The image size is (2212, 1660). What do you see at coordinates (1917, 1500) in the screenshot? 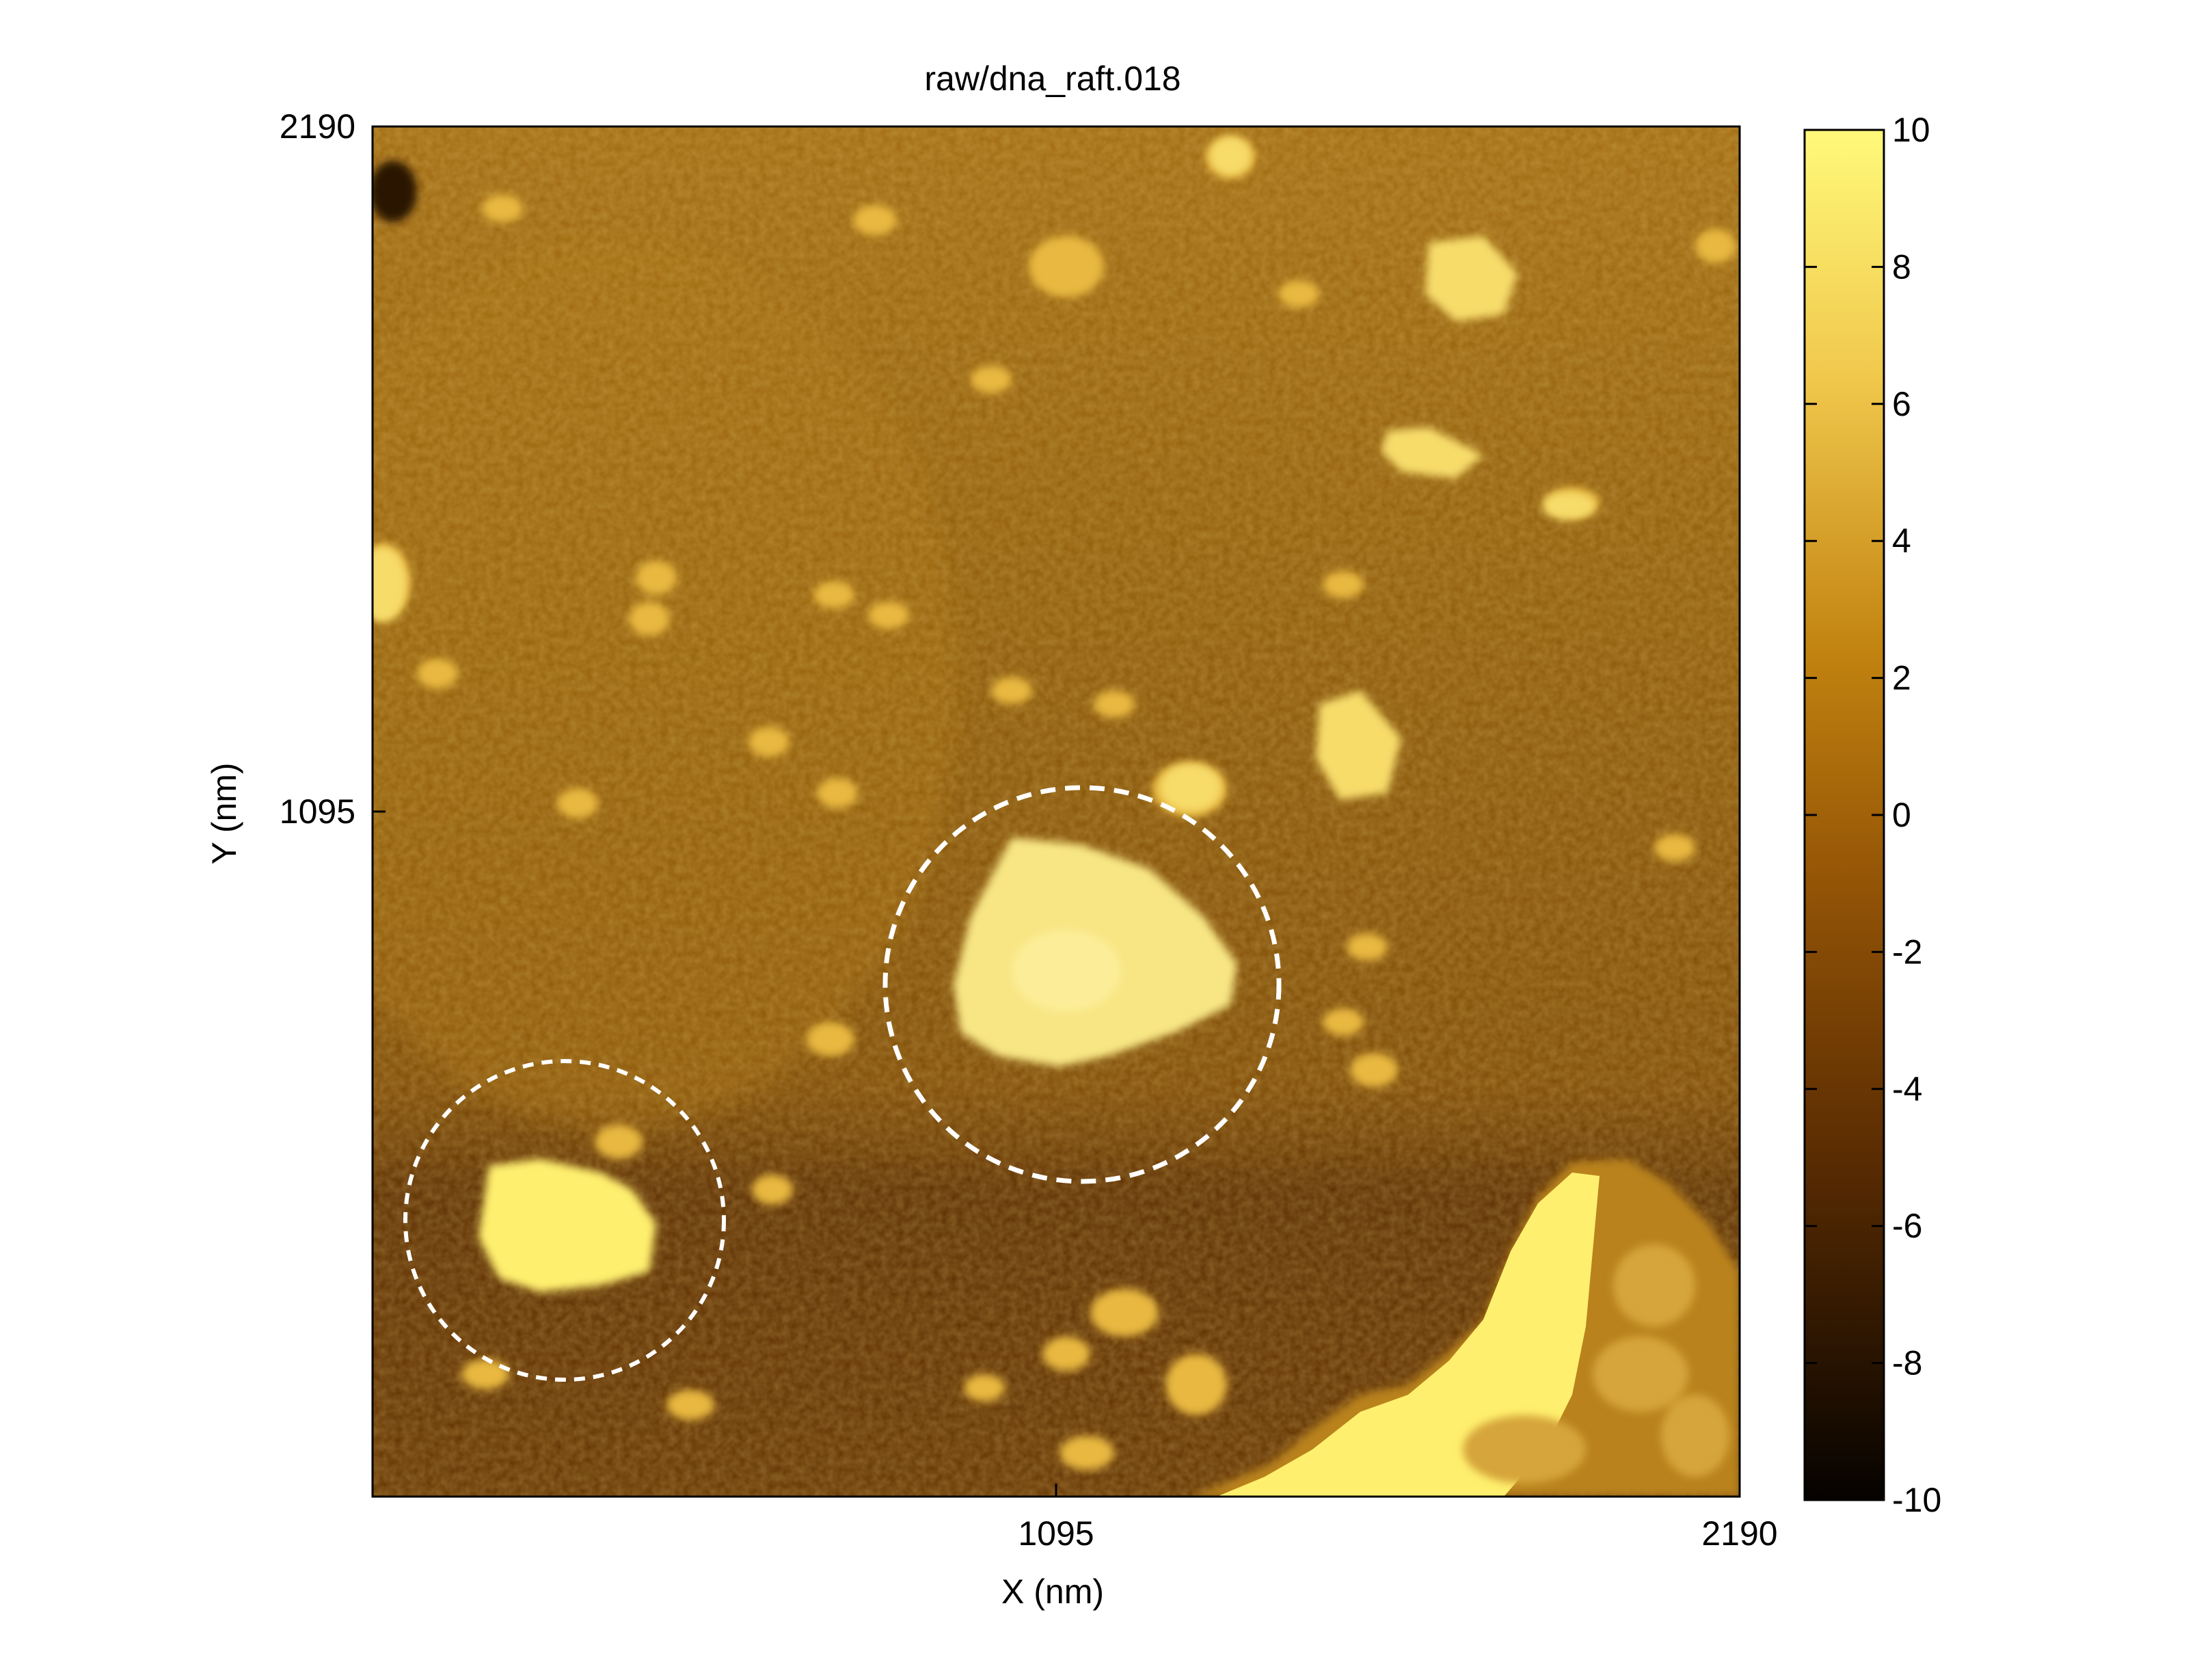
I see `colorbar-tick-label: -10` at bounding box center [1917, 1500].